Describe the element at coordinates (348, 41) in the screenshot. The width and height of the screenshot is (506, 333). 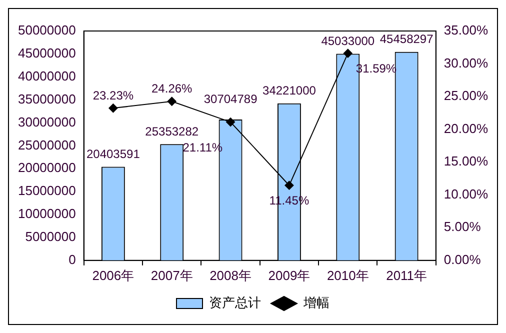
I see `data-label: 45033000` at that location.